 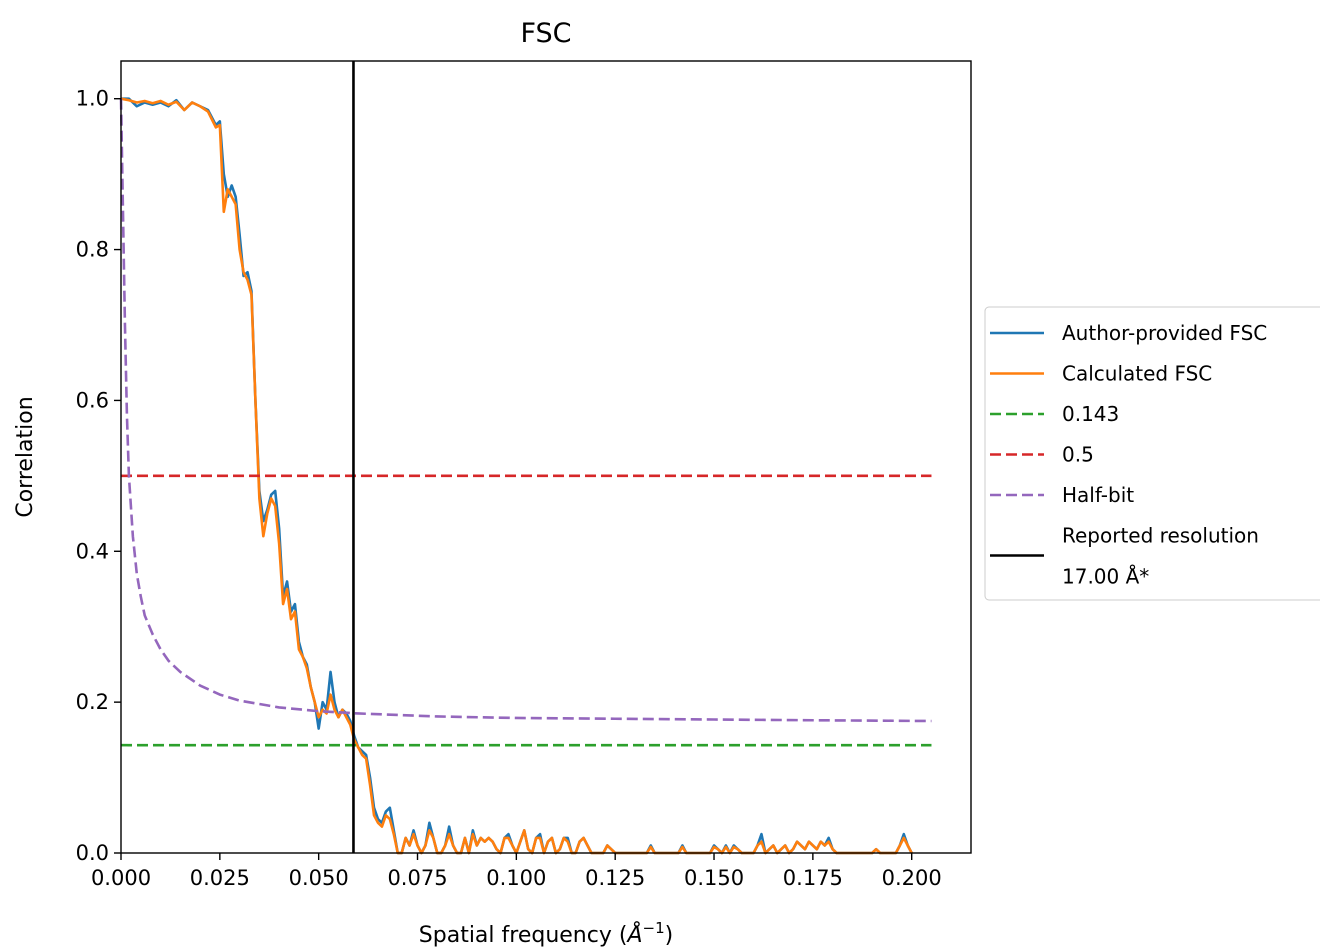 I want to click on x-tick-label: 0.100, so click(x=516, y=878).